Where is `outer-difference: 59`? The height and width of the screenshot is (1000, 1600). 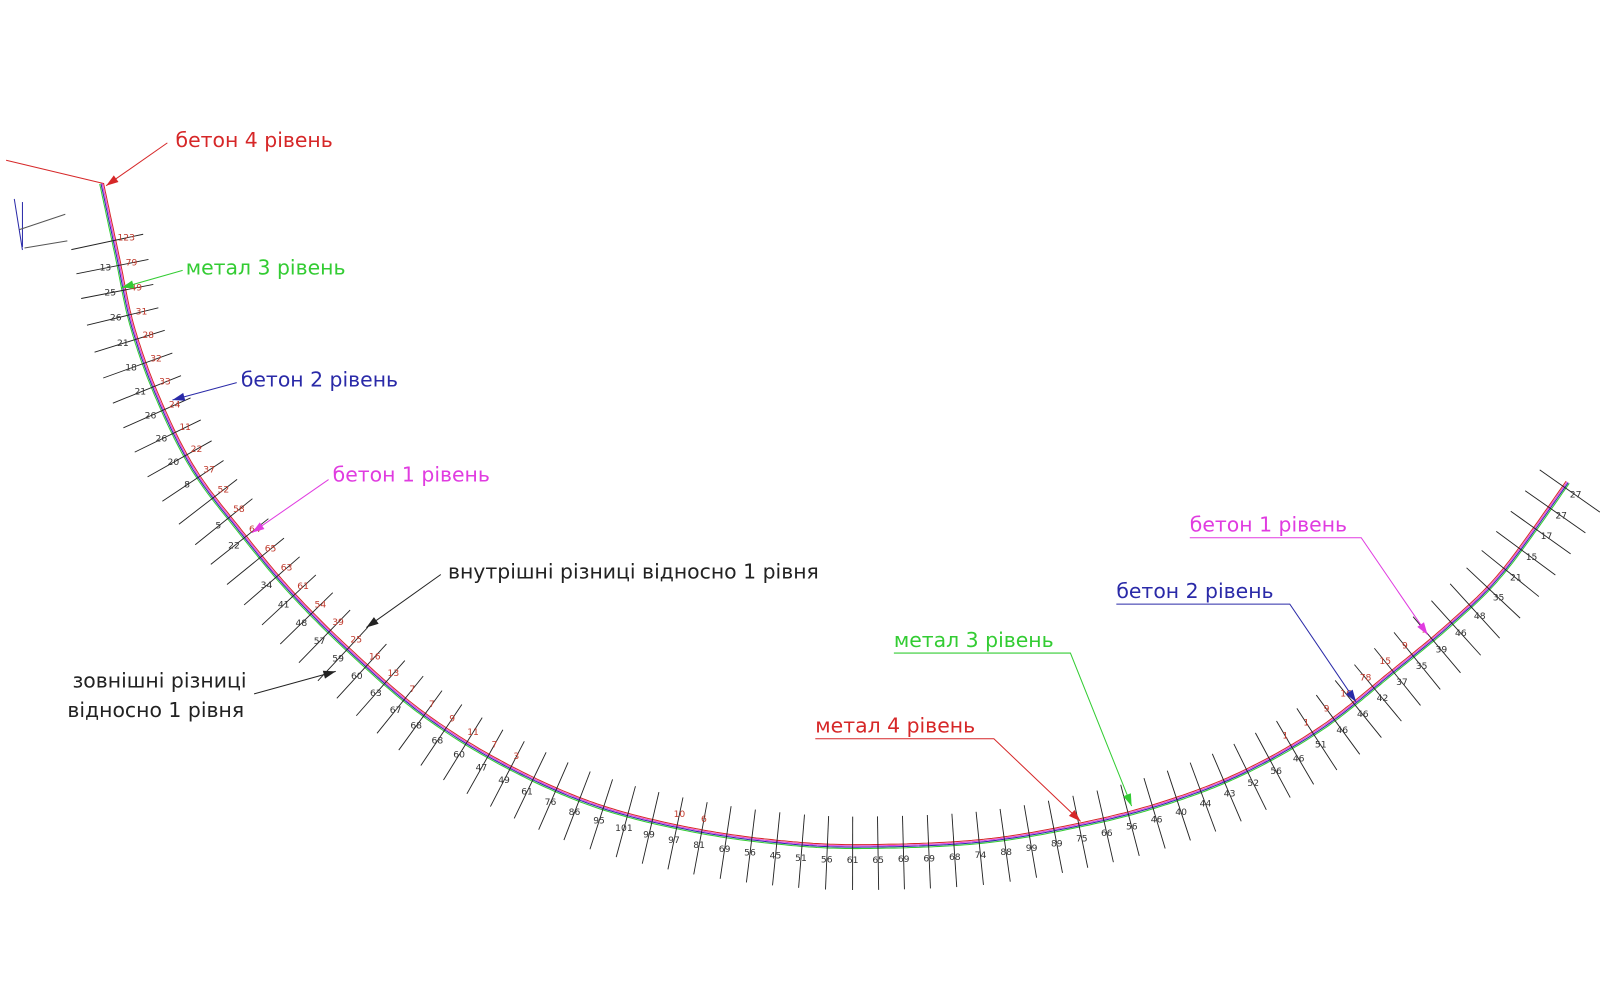 outer-difference: 59 is located at coordinates (338, 659).